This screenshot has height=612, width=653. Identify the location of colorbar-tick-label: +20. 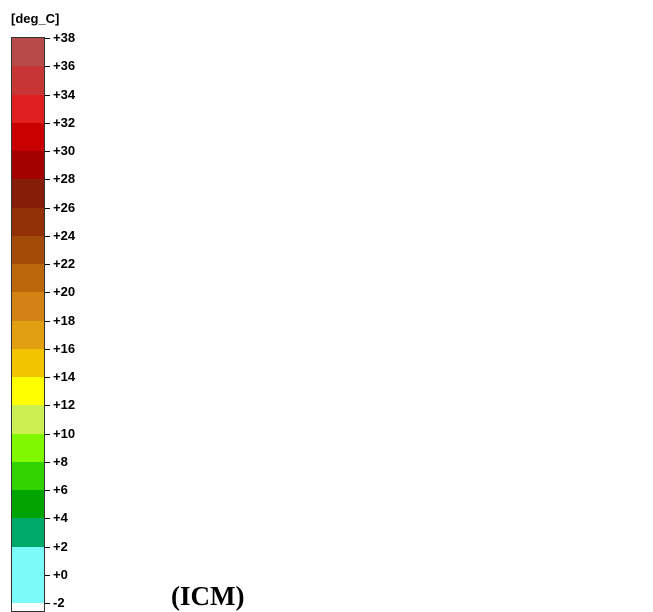
(64, 291).